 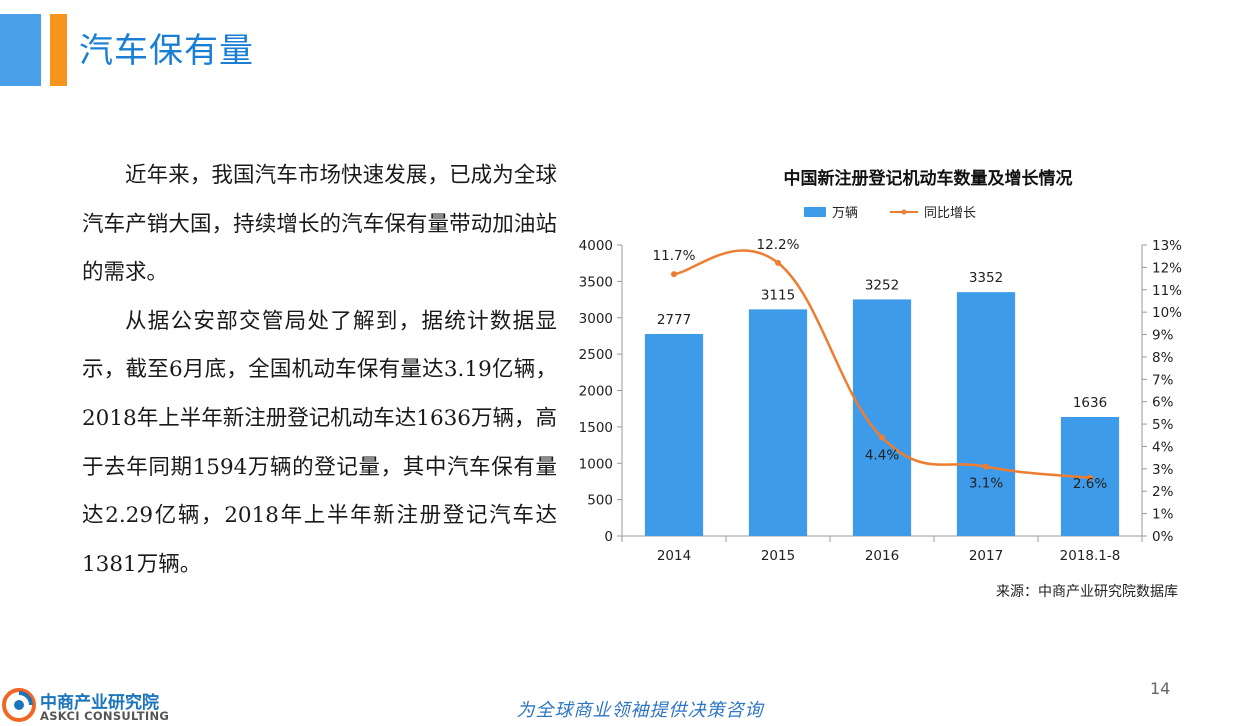 I want to click on y-tick-label-right: 5%, so click(x=1163, y=425).